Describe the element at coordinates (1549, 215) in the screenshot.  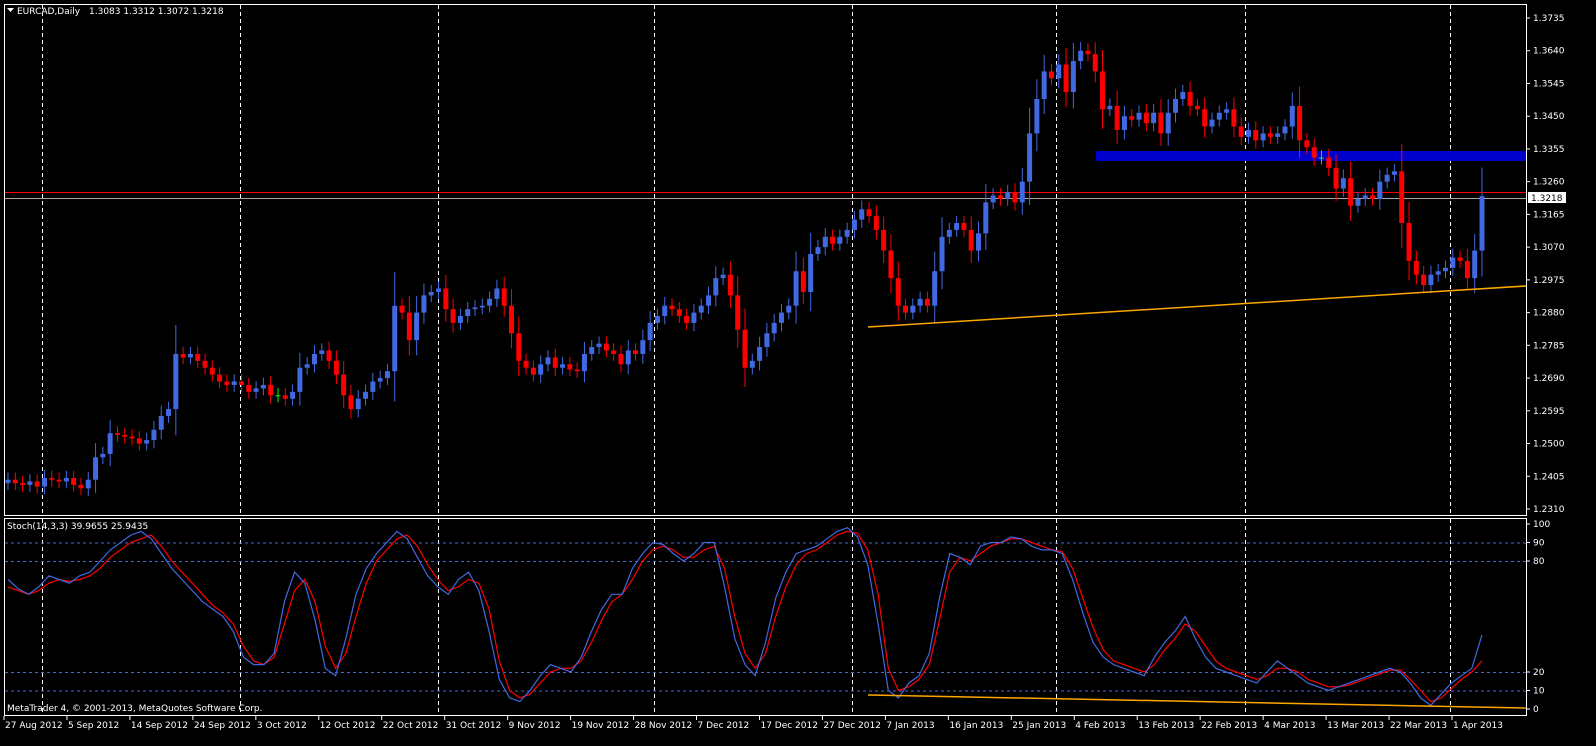
I see `price-tick-label: 1.3165` at that location.